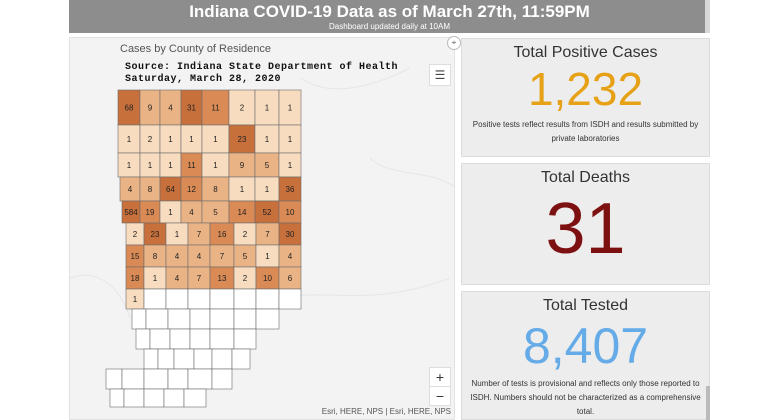  Describe the element at coordinates (440, 75) in the screenshot. I see `list-icon-button: ☰` at that location.